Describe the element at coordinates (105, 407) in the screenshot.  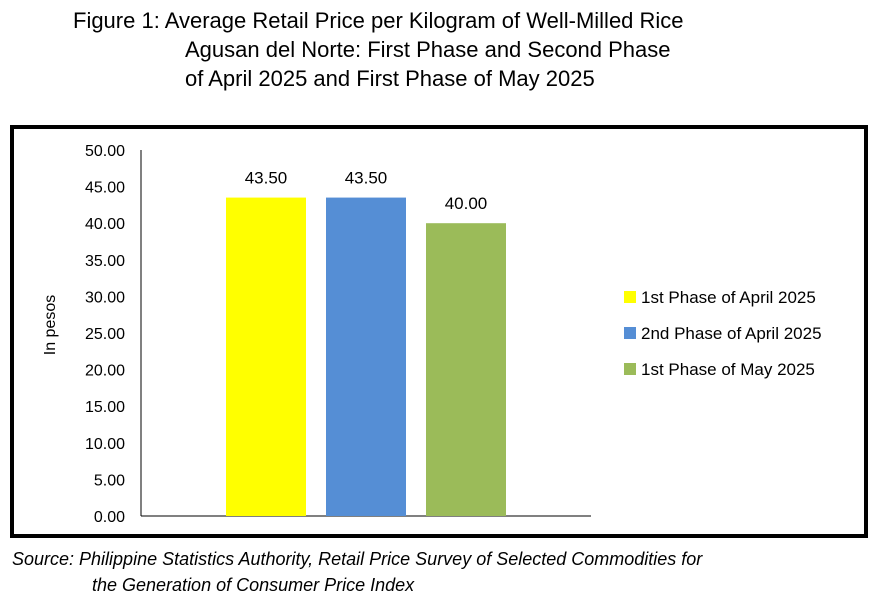
I see `y-tick-label: 15.00` at that location.